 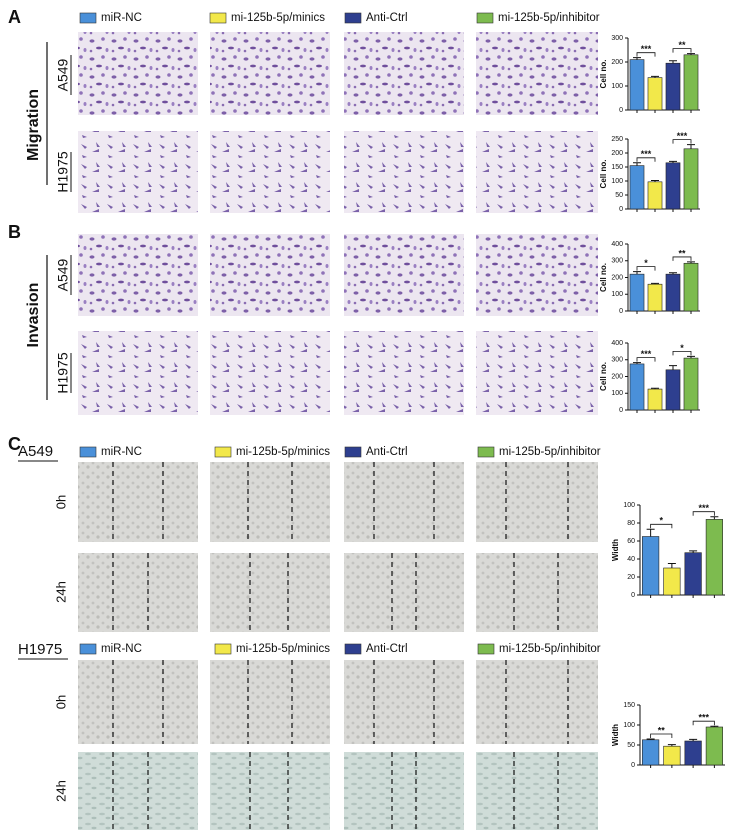 I want to click on time-label: 24h, so click(x=60, y=592).